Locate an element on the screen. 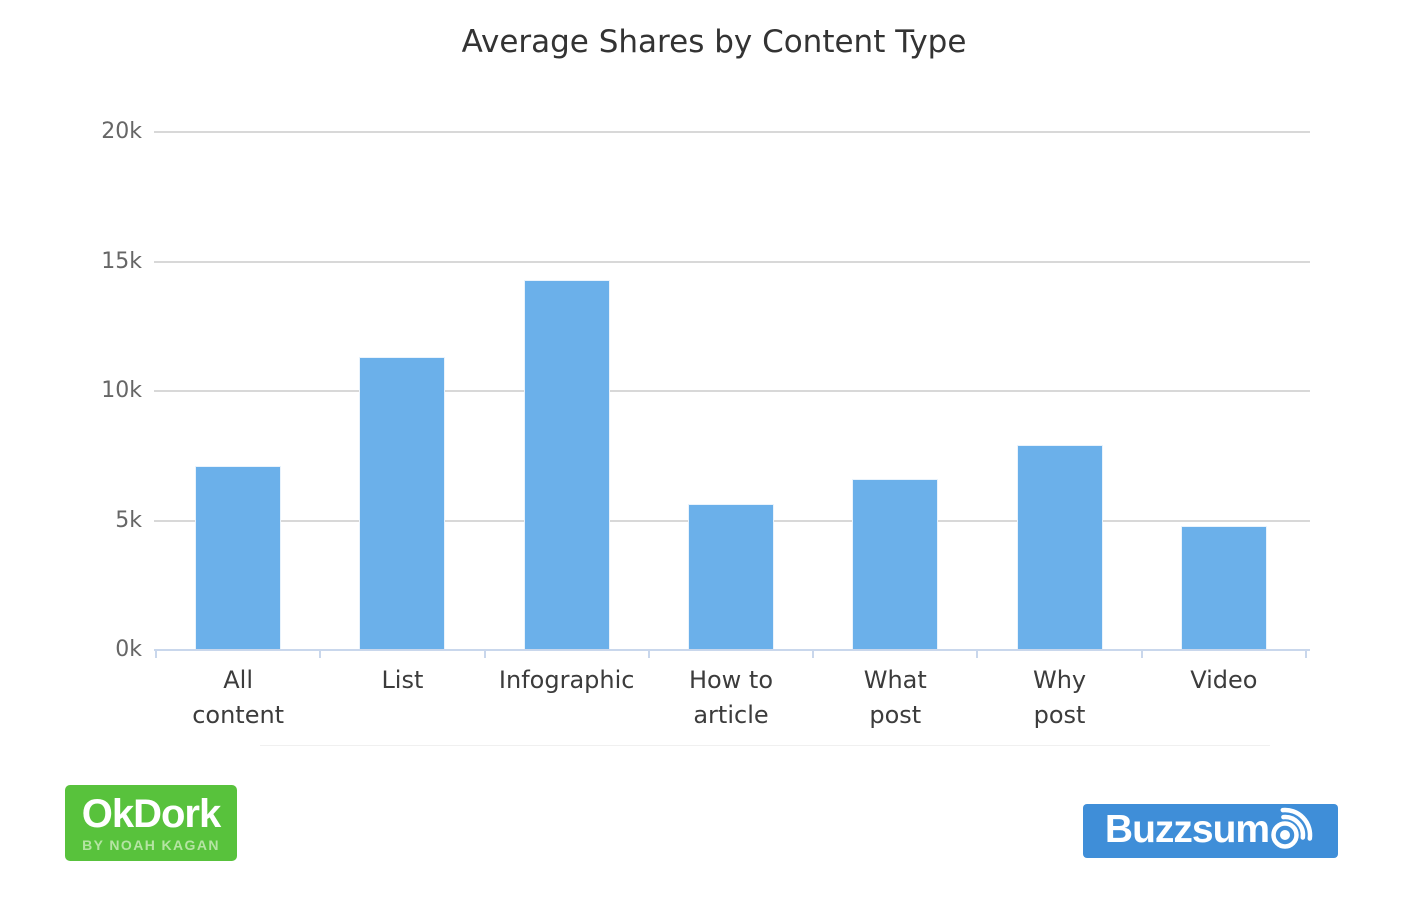 The image size is (1428, 908). x-axis-ticks is located at coordinates (731, 655).